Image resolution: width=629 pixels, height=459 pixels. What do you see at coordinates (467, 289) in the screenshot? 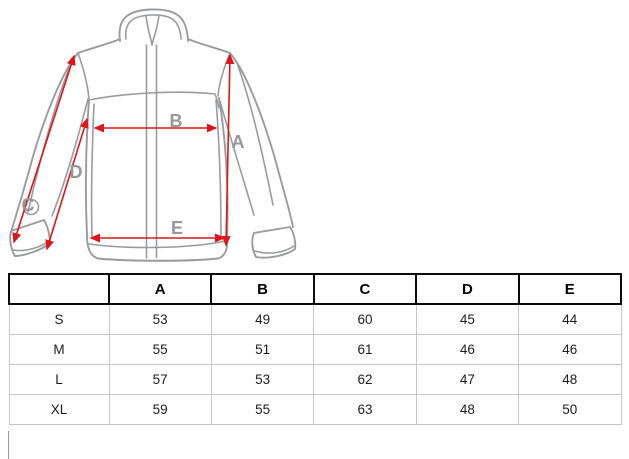
I see `col-header-d: D` at bounding box center [467, 289].